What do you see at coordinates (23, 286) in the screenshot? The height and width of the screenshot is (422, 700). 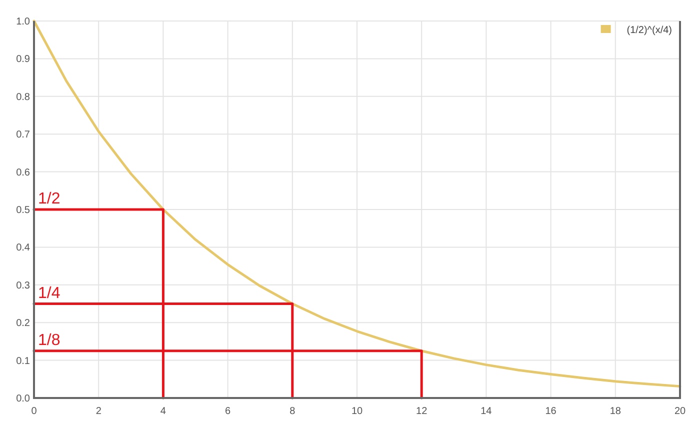 I see `y-tick-label: 0.3` at bounding box center [23, 286].